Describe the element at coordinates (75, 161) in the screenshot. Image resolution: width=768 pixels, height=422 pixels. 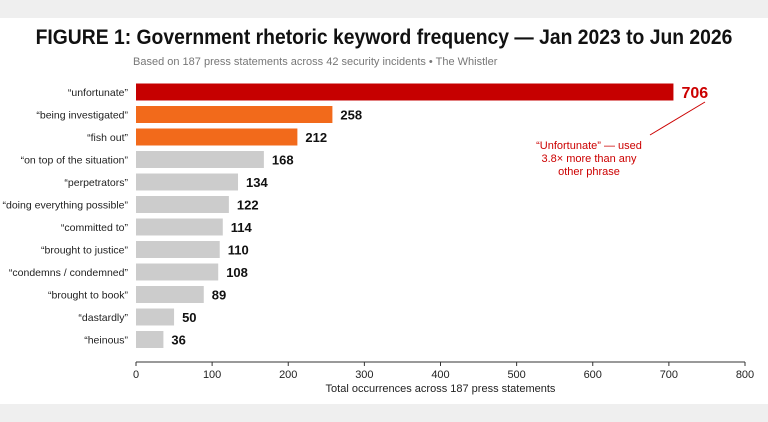
I see `category-label-3: “on top of the situation”` at that location.